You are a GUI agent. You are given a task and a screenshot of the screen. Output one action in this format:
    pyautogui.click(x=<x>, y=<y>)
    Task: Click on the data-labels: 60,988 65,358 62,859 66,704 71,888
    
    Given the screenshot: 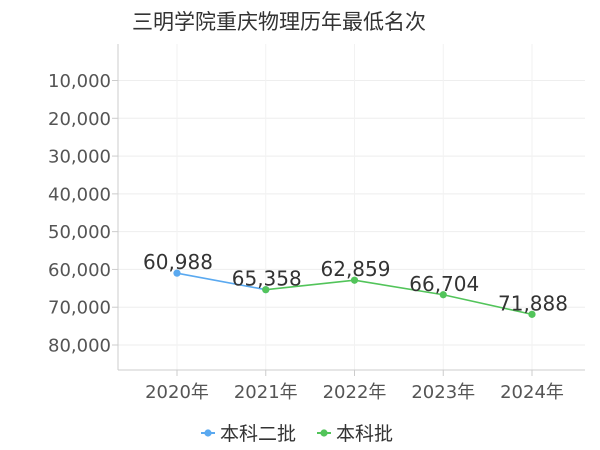 What is the action you would take?
    pyautogui.click(x=355, y=282)
    